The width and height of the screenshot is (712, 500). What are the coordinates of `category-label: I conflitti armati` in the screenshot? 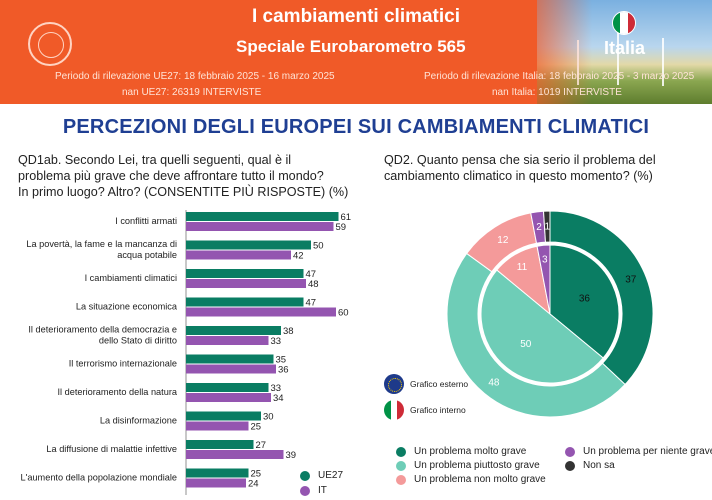 It's located at (146, 221).